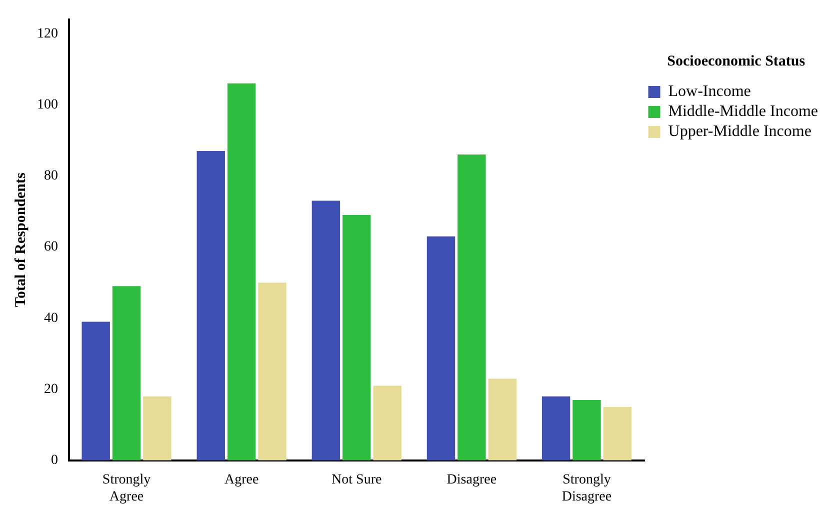  I want to click on x-tick-label: Agree, so click(241, 480).